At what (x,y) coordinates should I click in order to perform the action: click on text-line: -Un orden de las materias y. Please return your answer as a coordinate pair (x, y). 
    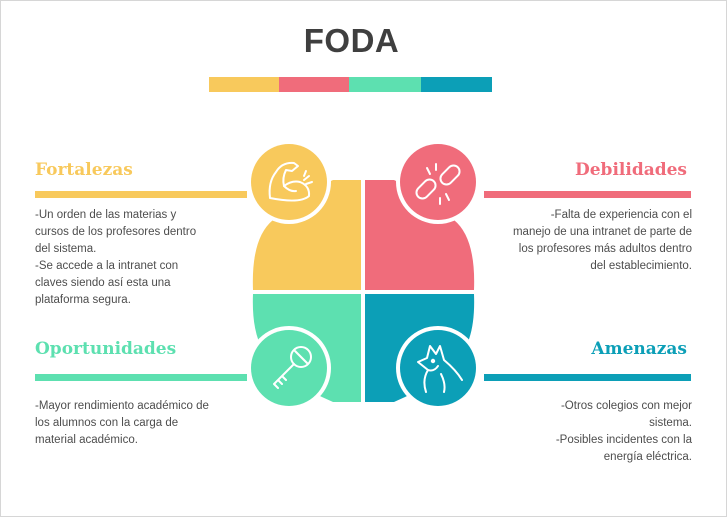
    Looking at the image, I should click on (106, 215).